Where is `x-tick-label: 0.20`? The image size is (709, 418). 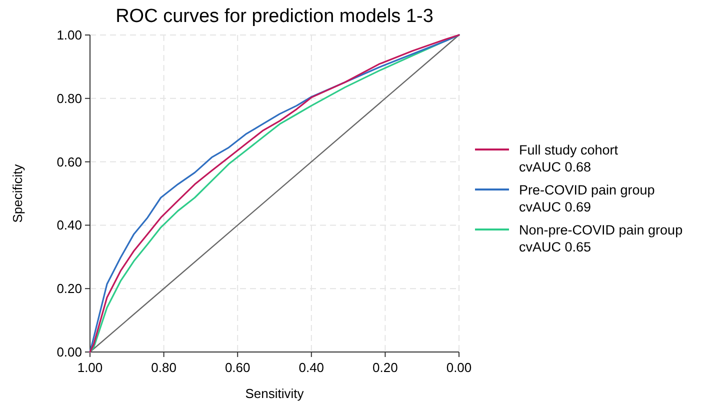
x-tick-label: 0.20 is located at coordinates (385, 367).